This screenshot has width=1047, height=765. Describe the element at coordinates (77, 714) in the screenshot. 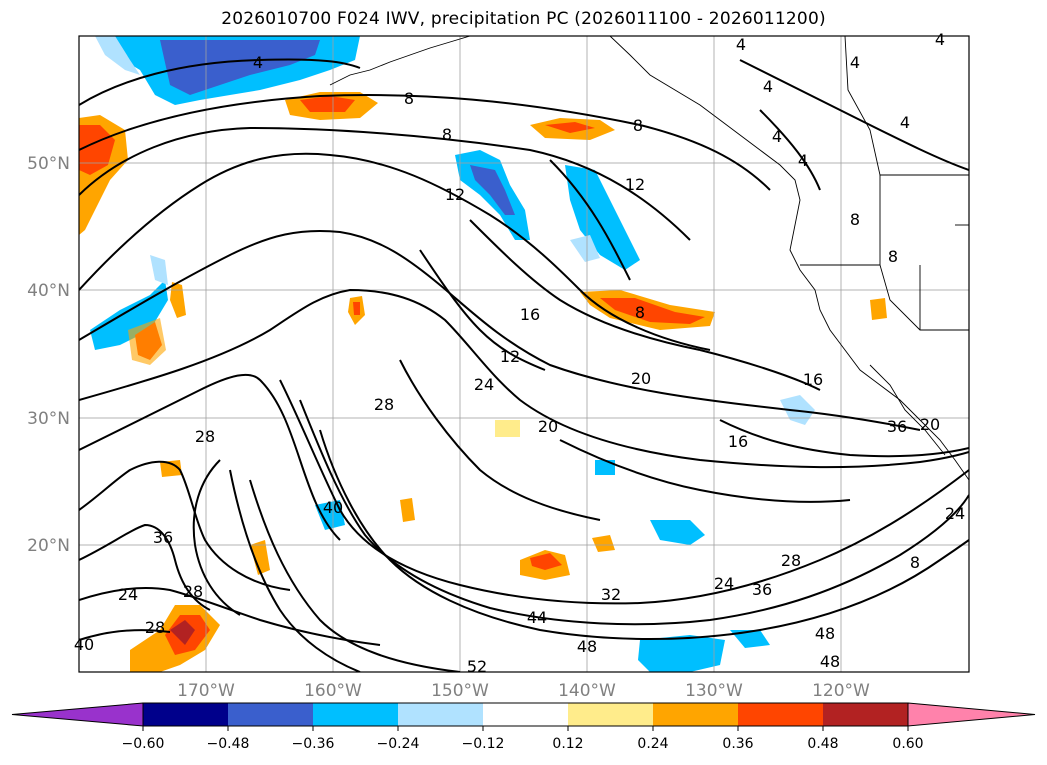

I see `colorbar-extend-min` at that location.